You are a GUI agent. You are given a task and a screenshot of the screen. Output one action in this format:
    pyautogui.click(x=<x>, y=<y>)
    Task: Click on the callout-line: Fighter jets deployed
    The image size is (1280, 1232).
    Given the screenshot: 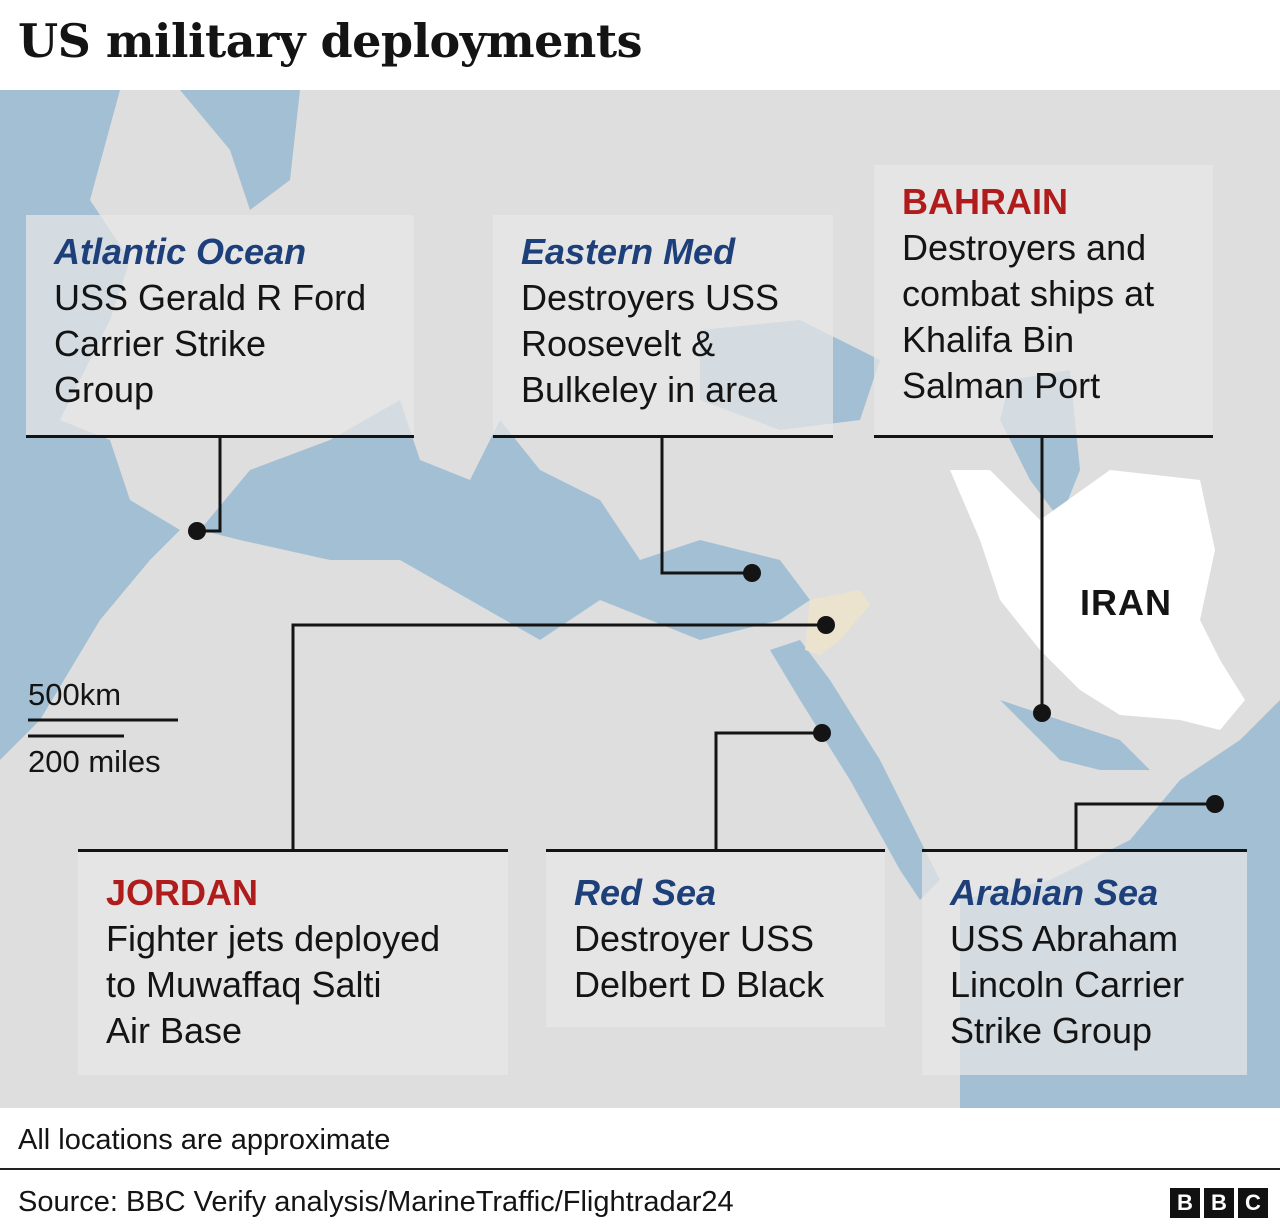 What is the action you would take?
    pyautogui.click(x=273, y=938)
    